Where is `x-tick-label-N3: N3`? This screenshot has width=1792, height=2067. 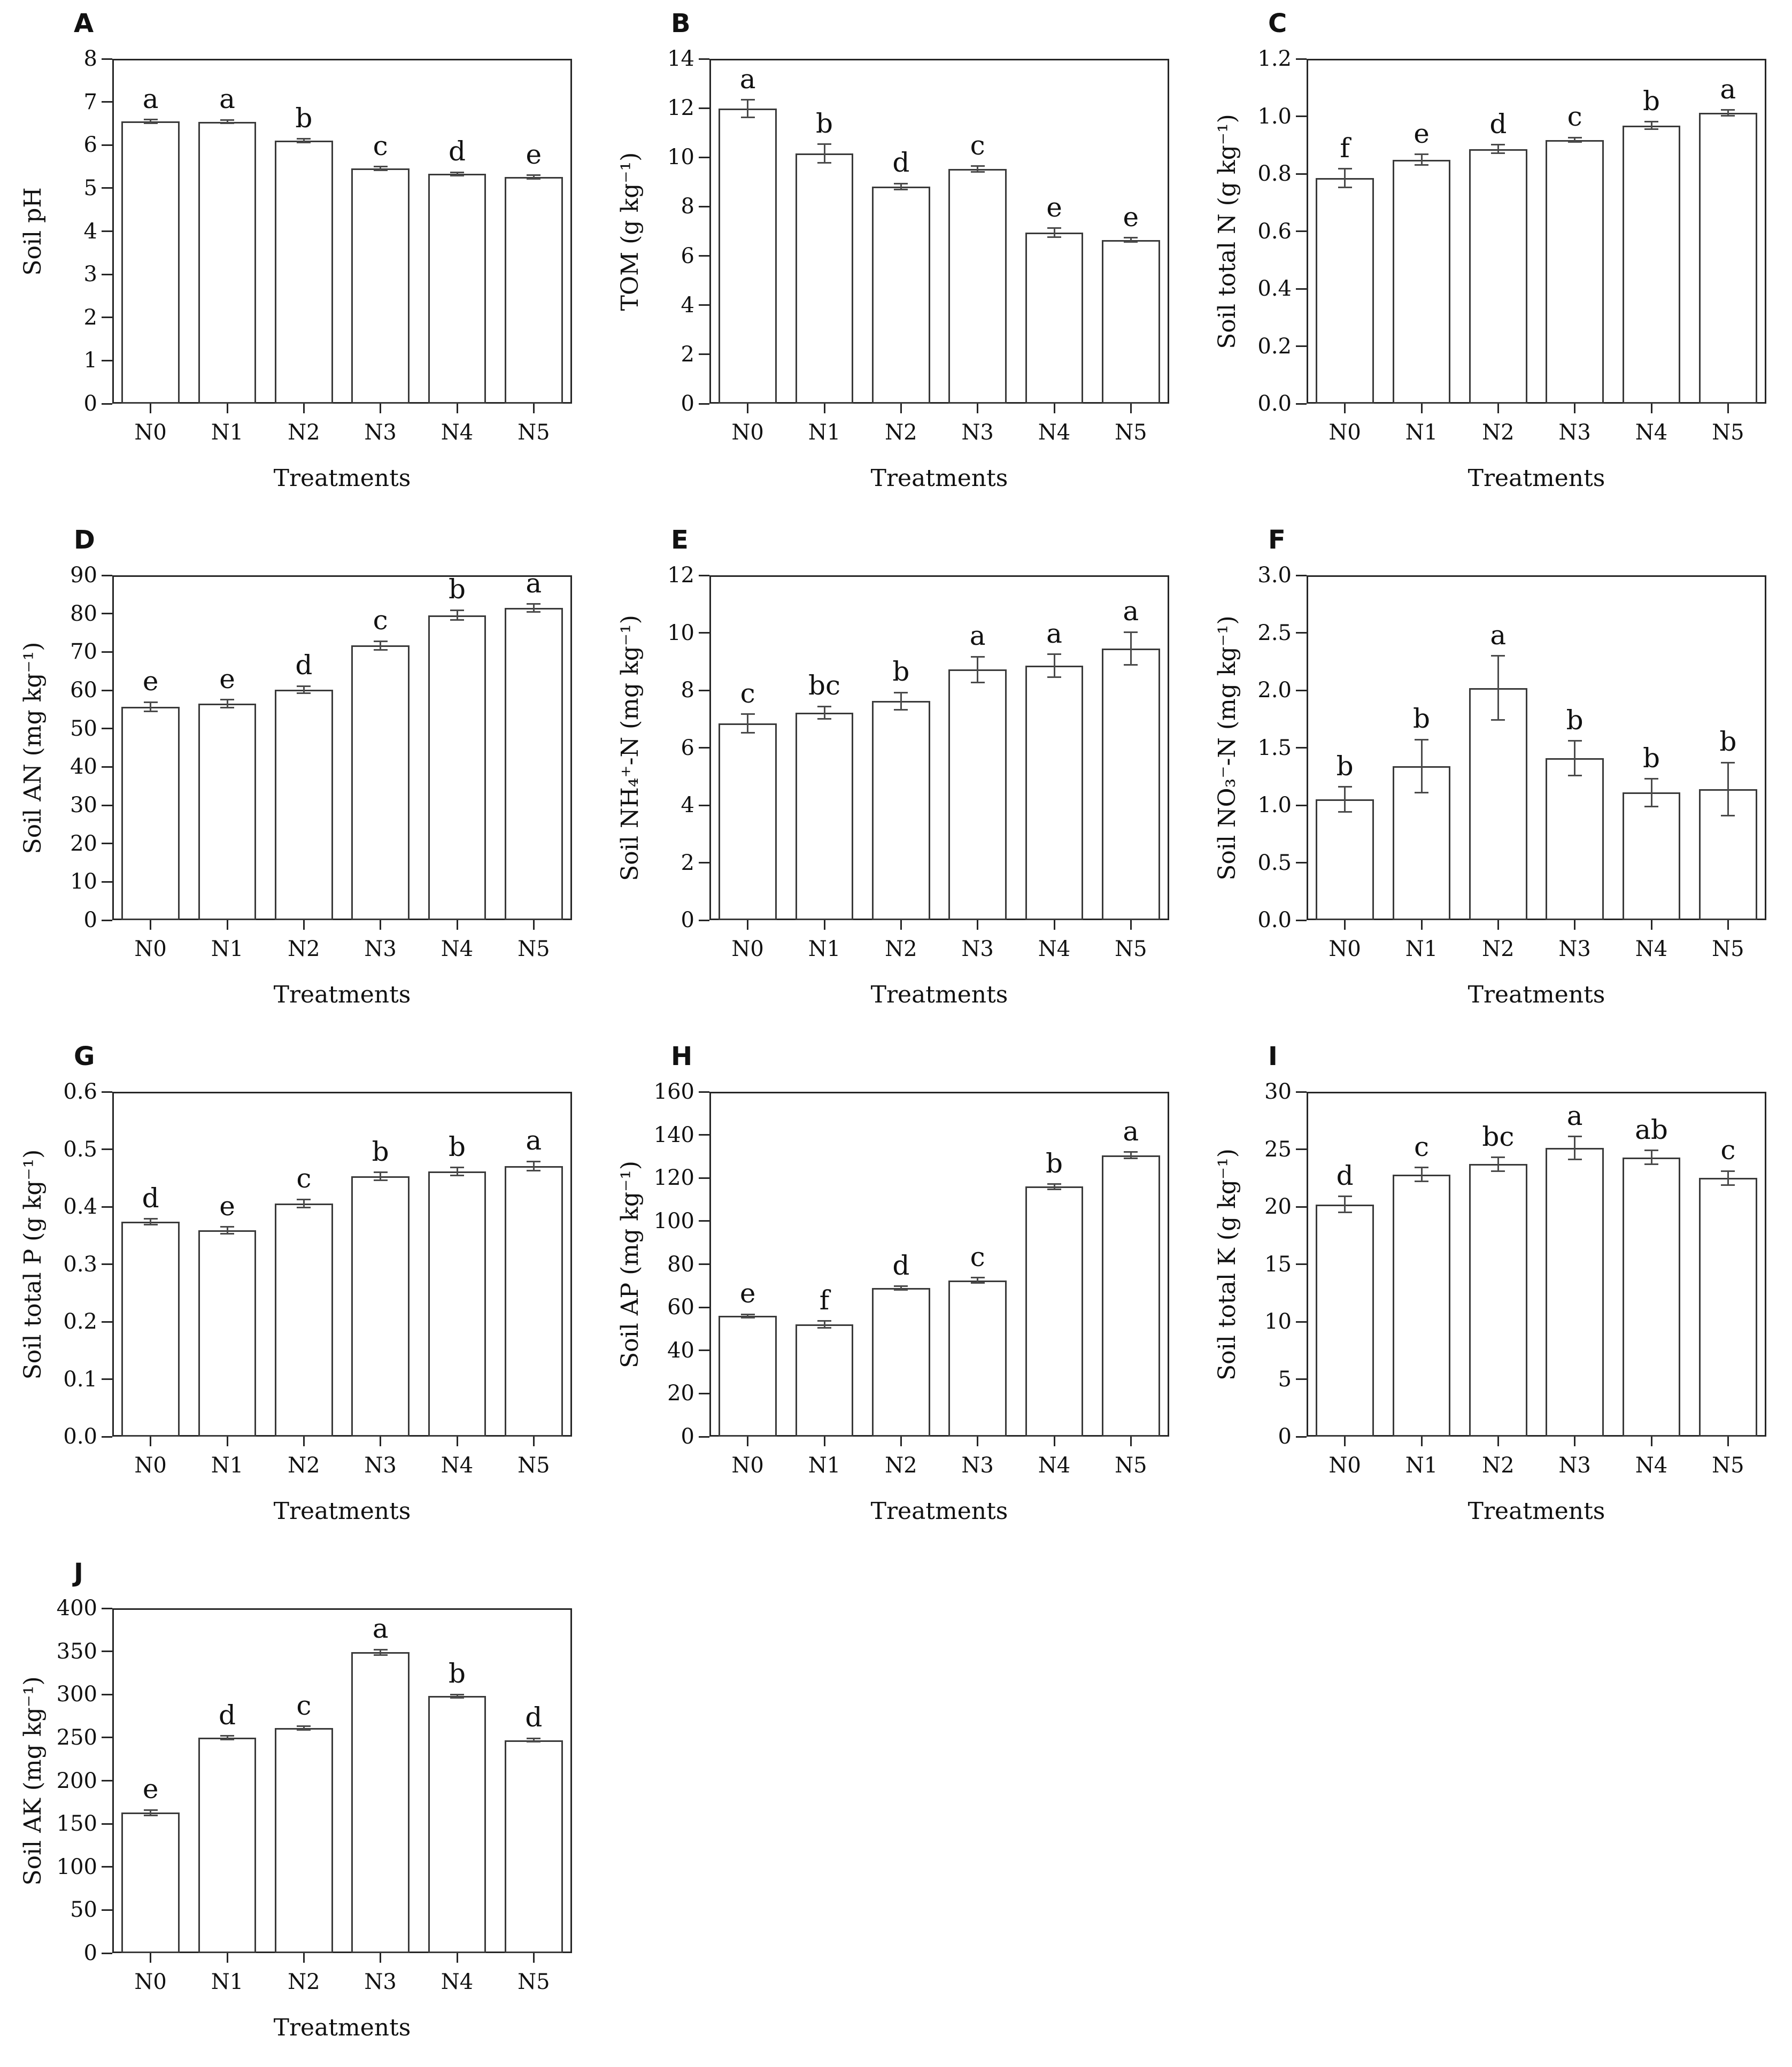
x-tick-label-N3: N3 is located at coordinates (977, 949).